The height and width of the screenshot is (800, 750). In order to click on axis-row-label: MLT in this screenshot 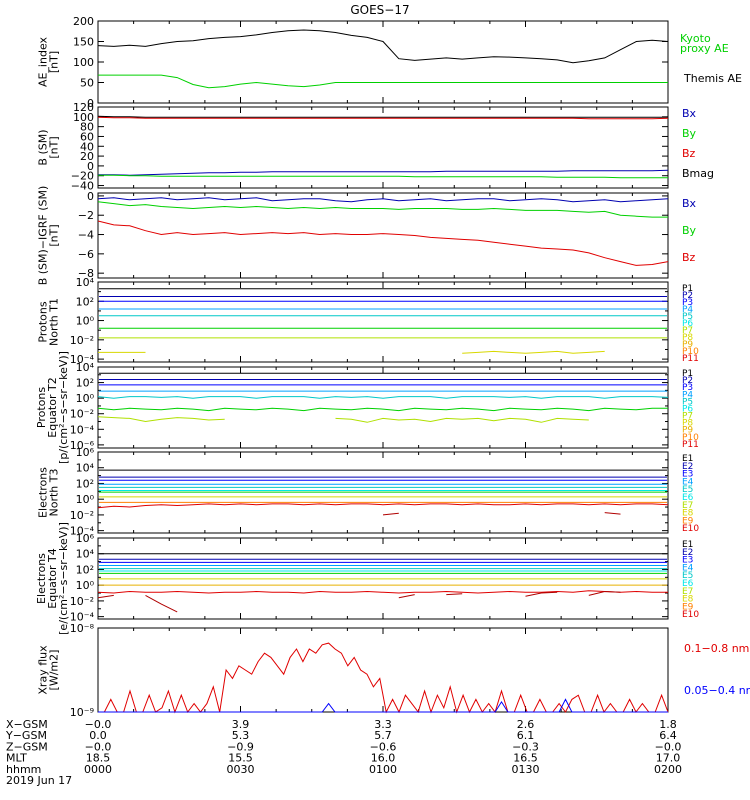, I will do `click(16, 758)`.